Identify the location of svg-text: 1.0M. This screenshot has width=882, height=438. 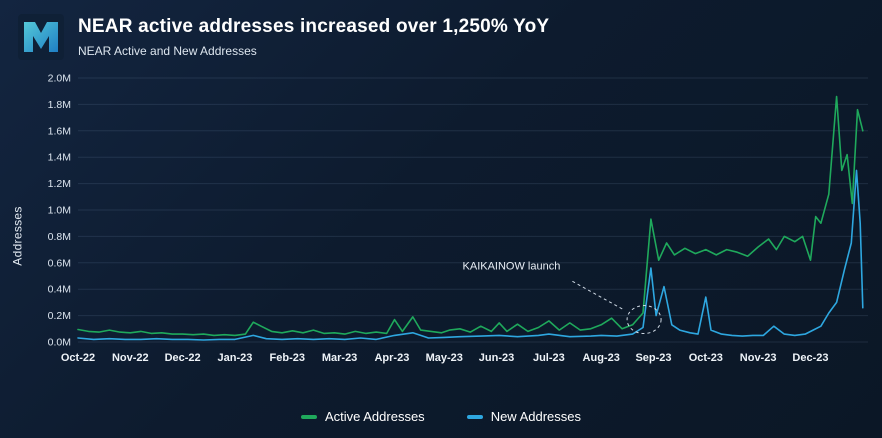
(59, 211).